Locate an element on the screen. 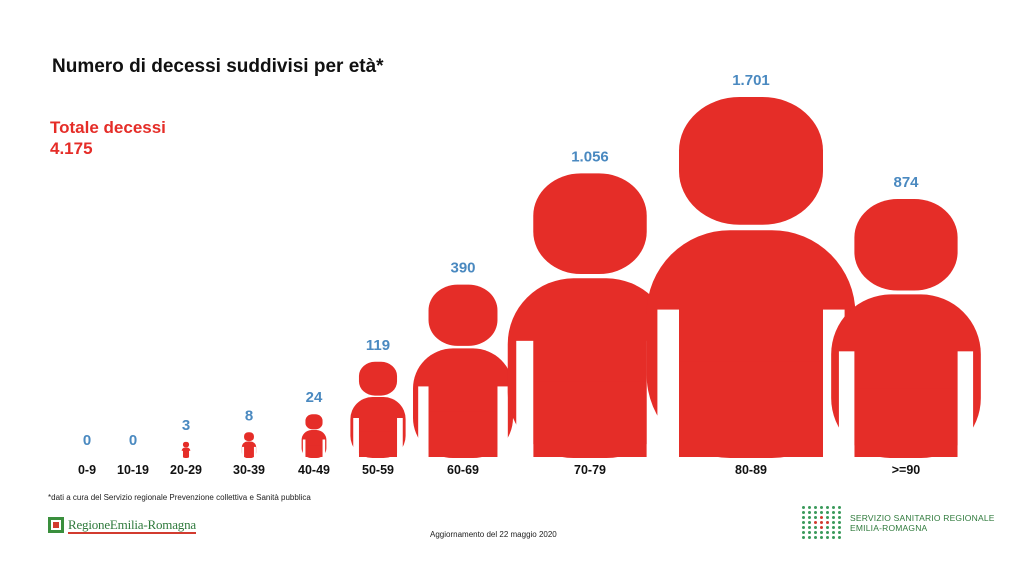 This screenshot has height=575, width=1024. update-date: Aggiornamento del 22 maggio 2020 is located at coordinates (493, 534).